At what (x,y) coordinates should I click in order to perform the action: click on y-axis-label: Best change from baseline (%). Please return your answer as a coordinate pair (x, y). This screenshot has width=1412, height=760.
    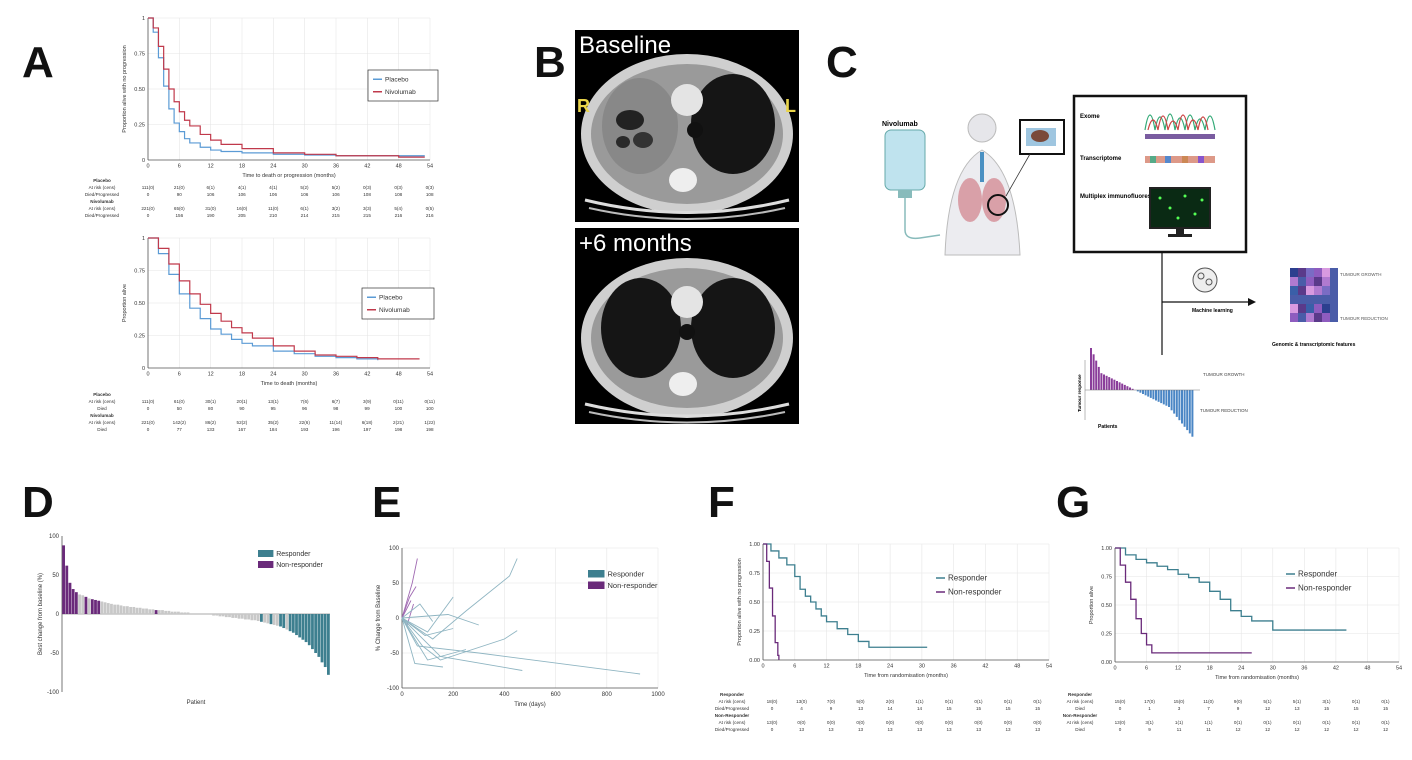
    Looking at the image, I should click on (41, 614).